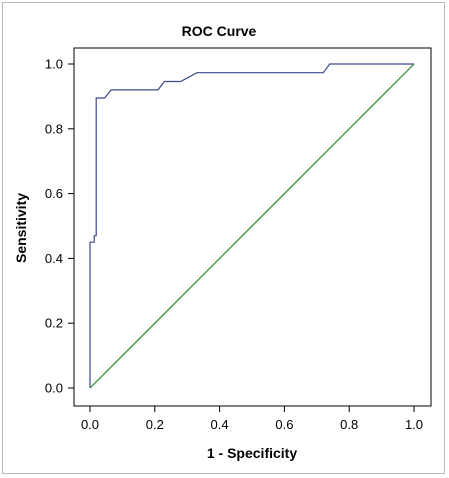 This screenshot has height=478, width=449. Describe the element at coordinates (59, 226) in the screenshot. I see `y-axis: 0.0 0.2 0.4 0.6 0.8 1.0` at that location.